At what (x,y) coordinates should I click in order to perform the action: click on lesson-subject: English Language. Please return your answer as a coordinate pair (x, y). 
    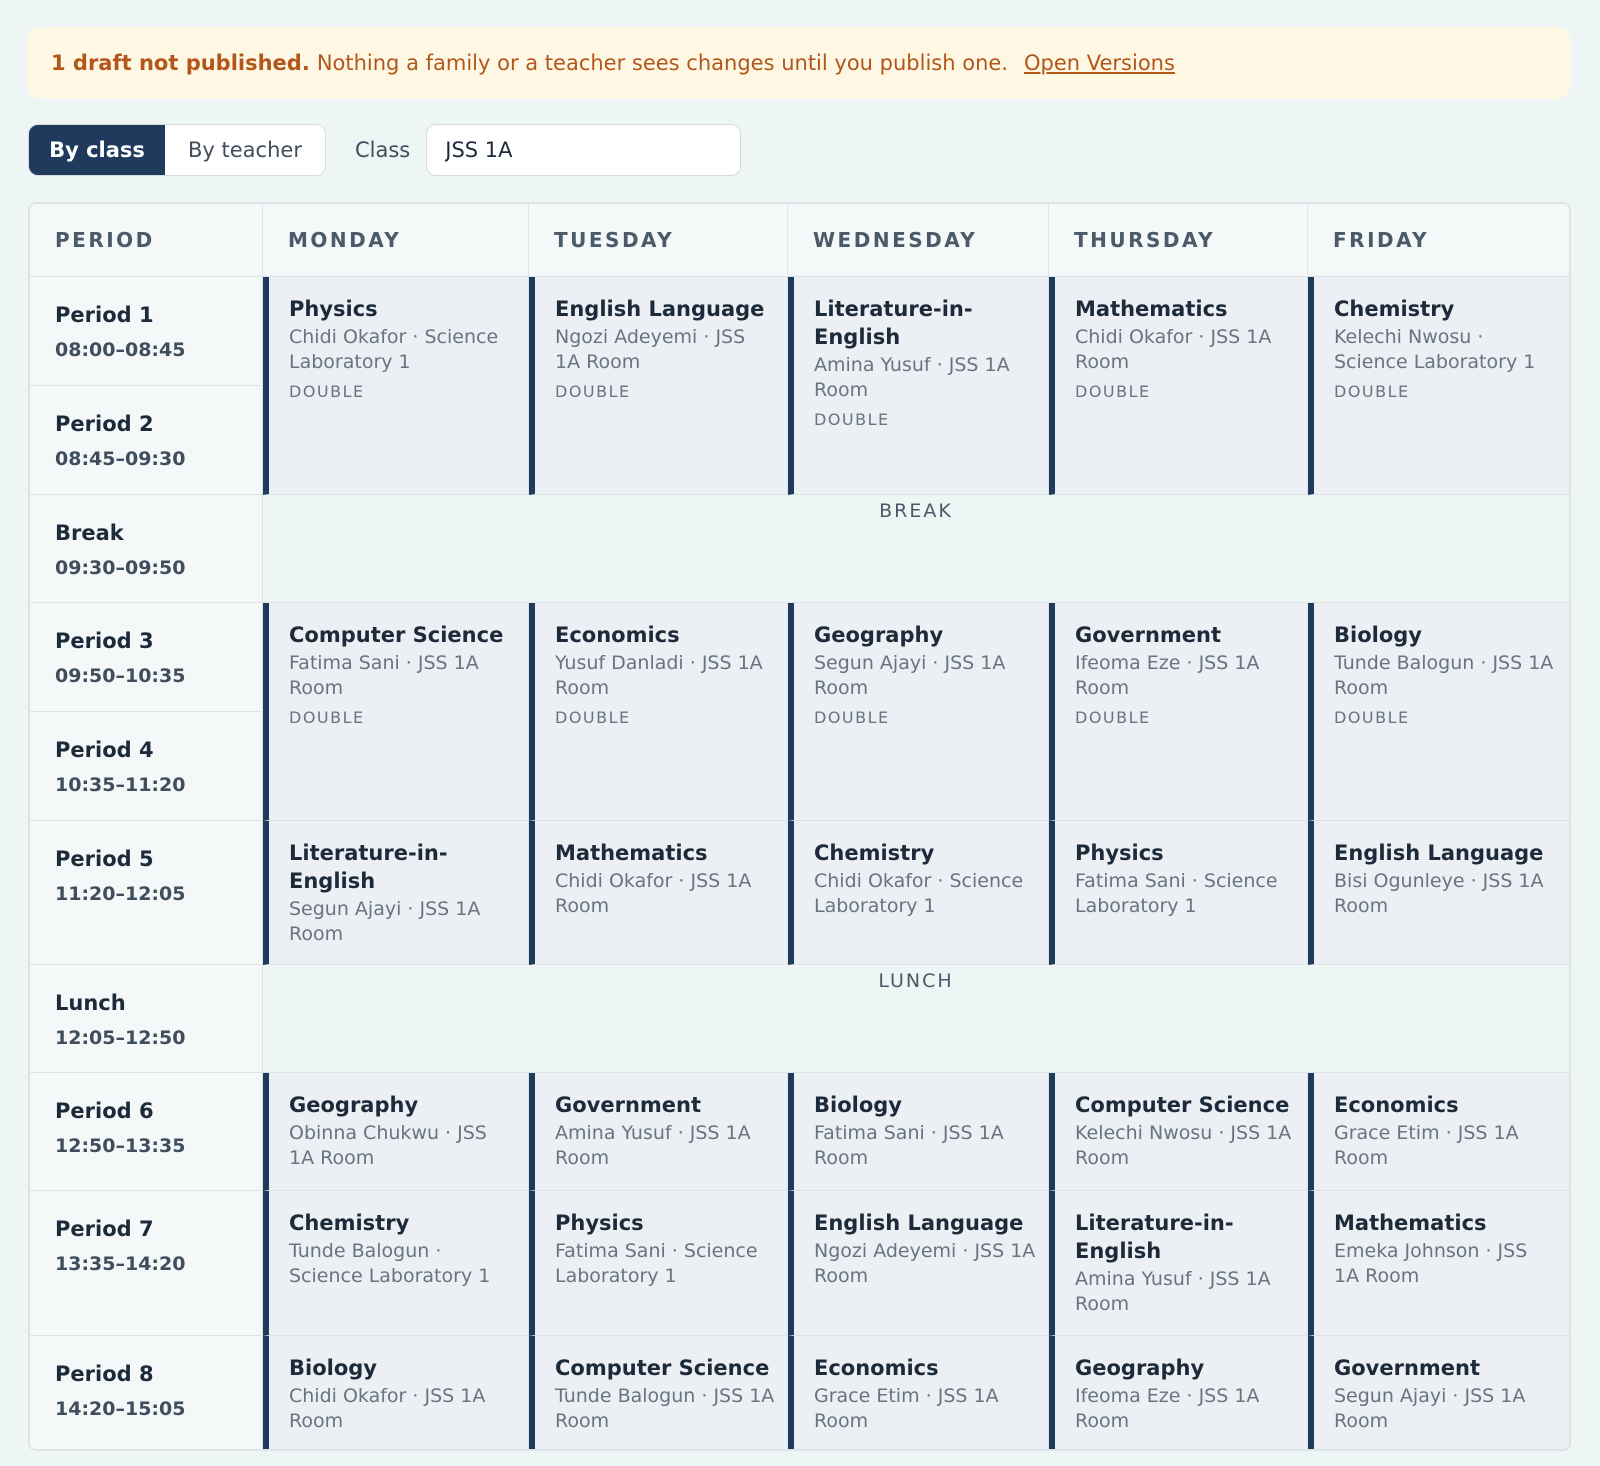
    Looking at the image, I should click on (1439, 853).